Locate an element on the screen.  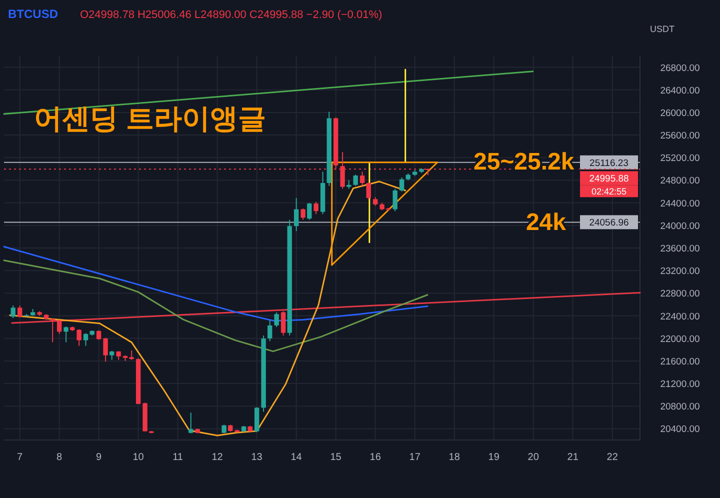
y-tick-label: 21200.00 is located at coordinates (680, 384).